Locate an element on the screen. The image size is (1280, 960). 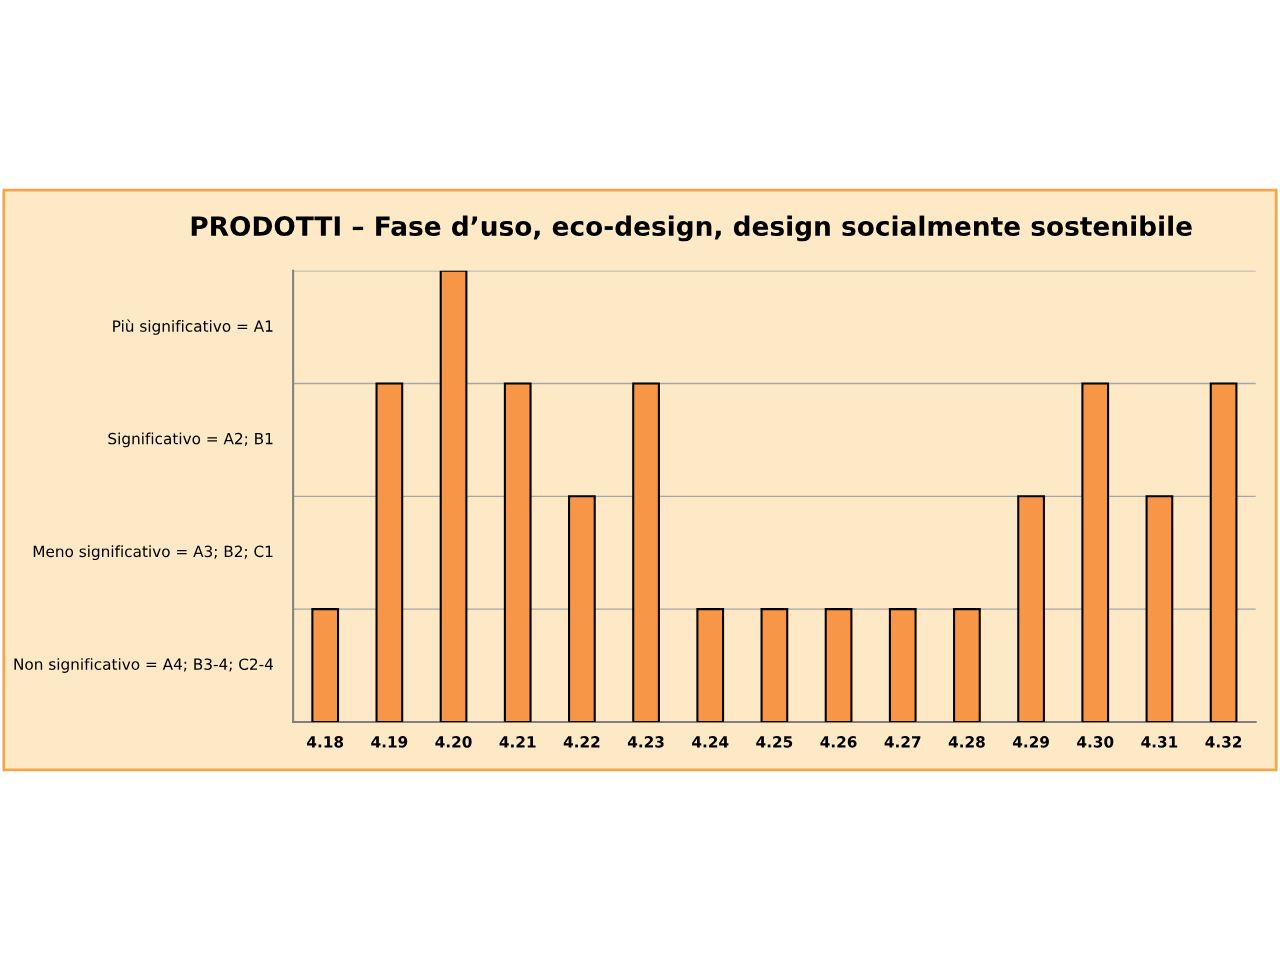
text: Significativo = A2; B1 is located at coordinates (190, 440).